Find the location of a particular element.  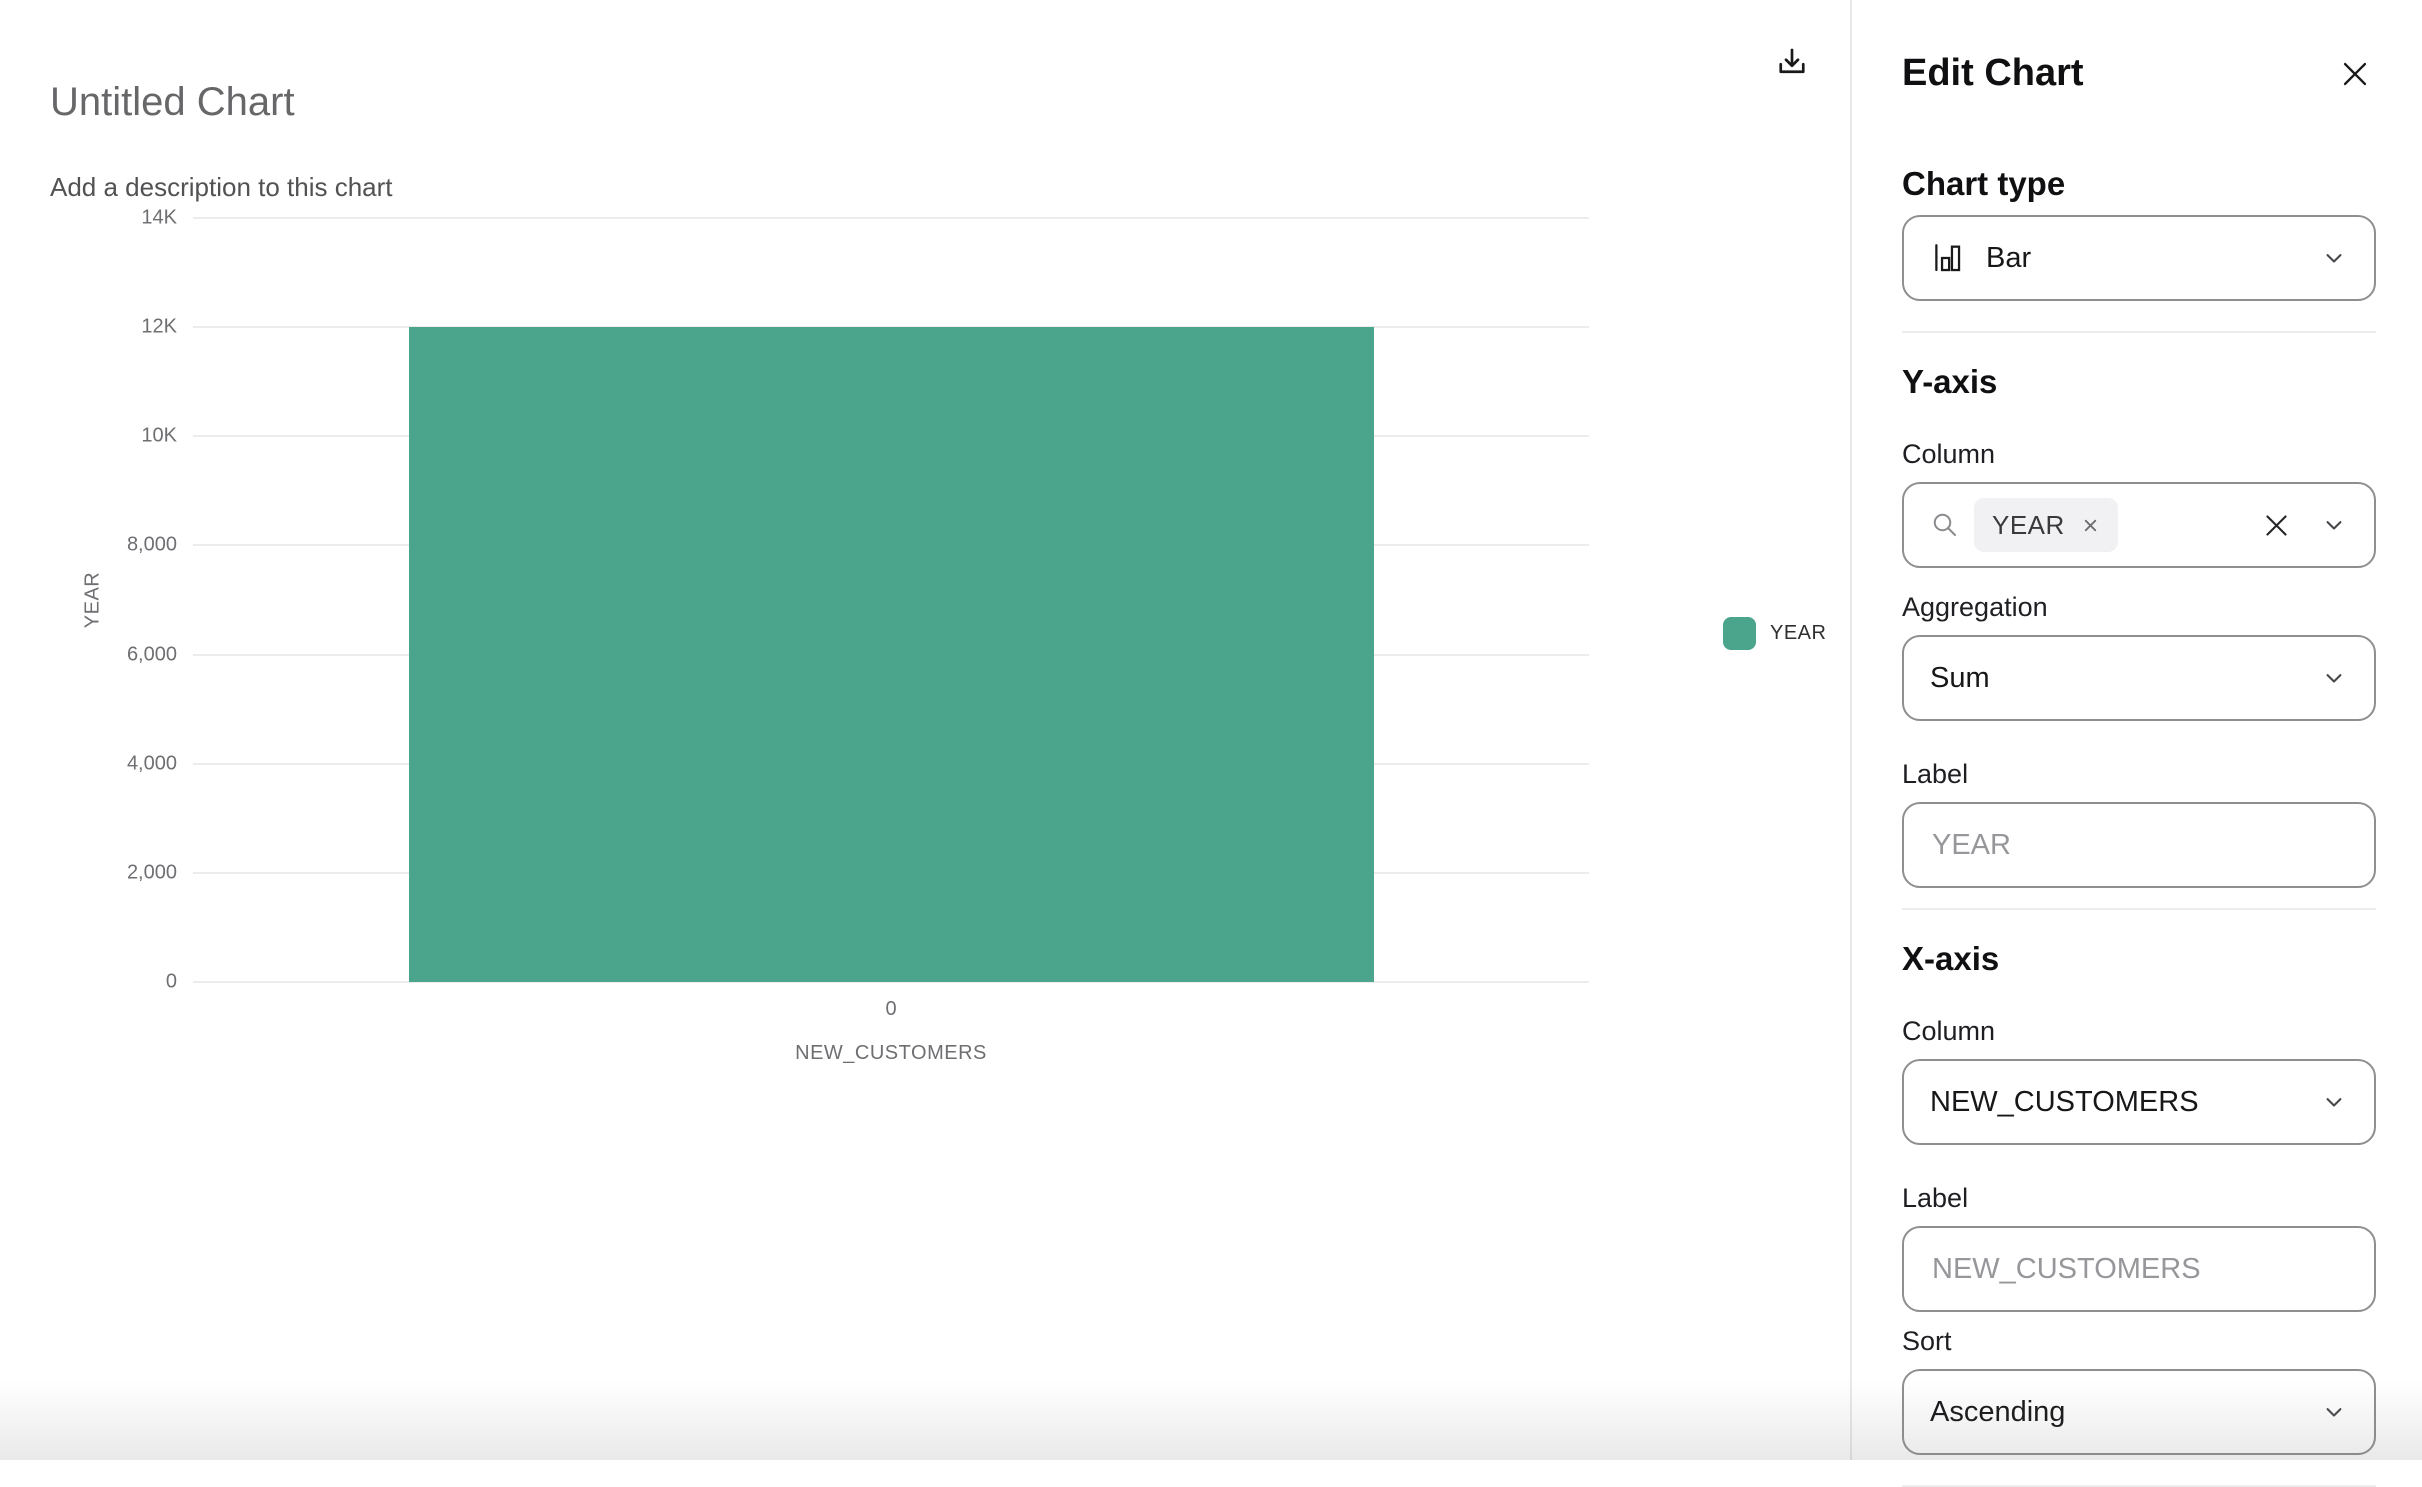

aggregation-label: Aggregation is located at coordinates (2139, 607).